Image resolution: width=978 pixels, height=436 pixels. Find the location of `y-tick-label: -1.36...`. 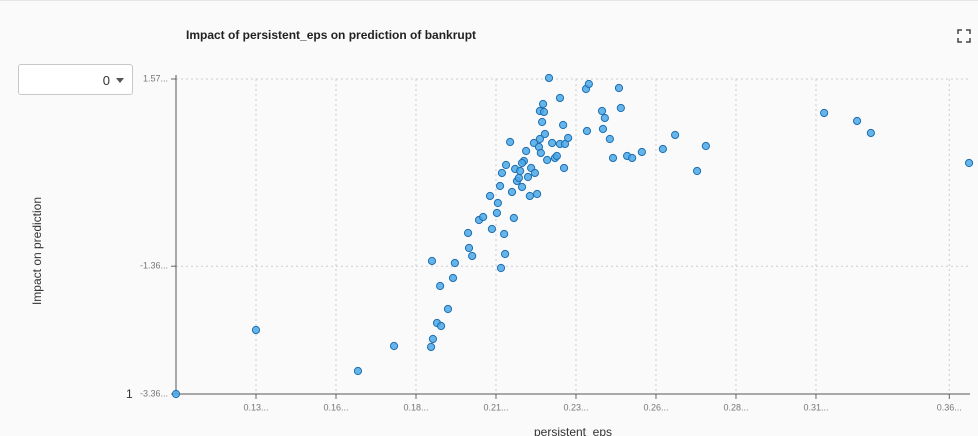

y-tick-label: -1.36... is located at coordinates (154, 266).